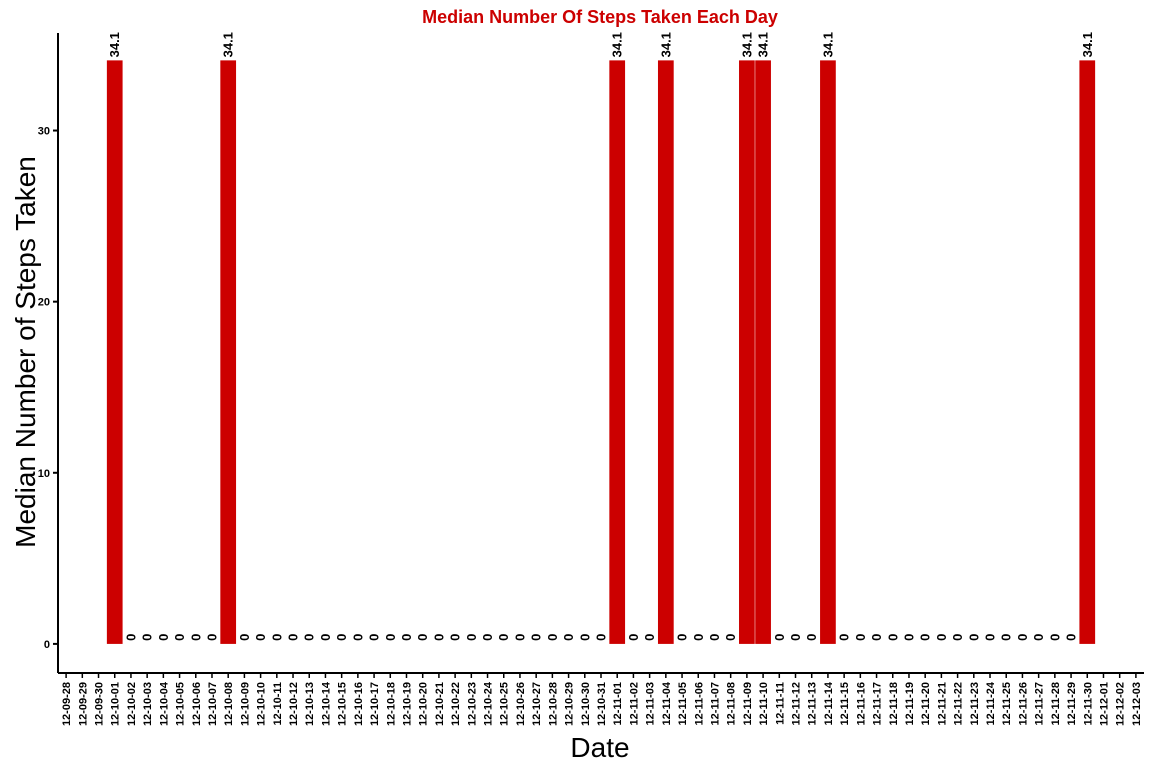  Describe the element at coordinates (132, 704) in the screenshot. I see `x-tick-label: 12-10-02` at that location.